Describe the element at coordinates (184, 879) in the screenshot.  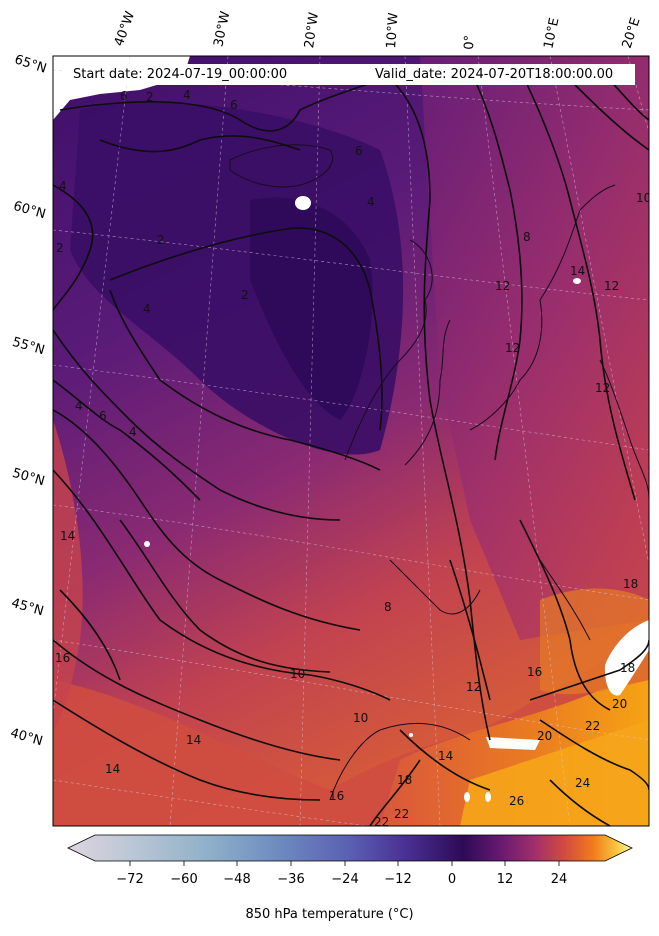
I see `colorbar-tick: −60` at that location.